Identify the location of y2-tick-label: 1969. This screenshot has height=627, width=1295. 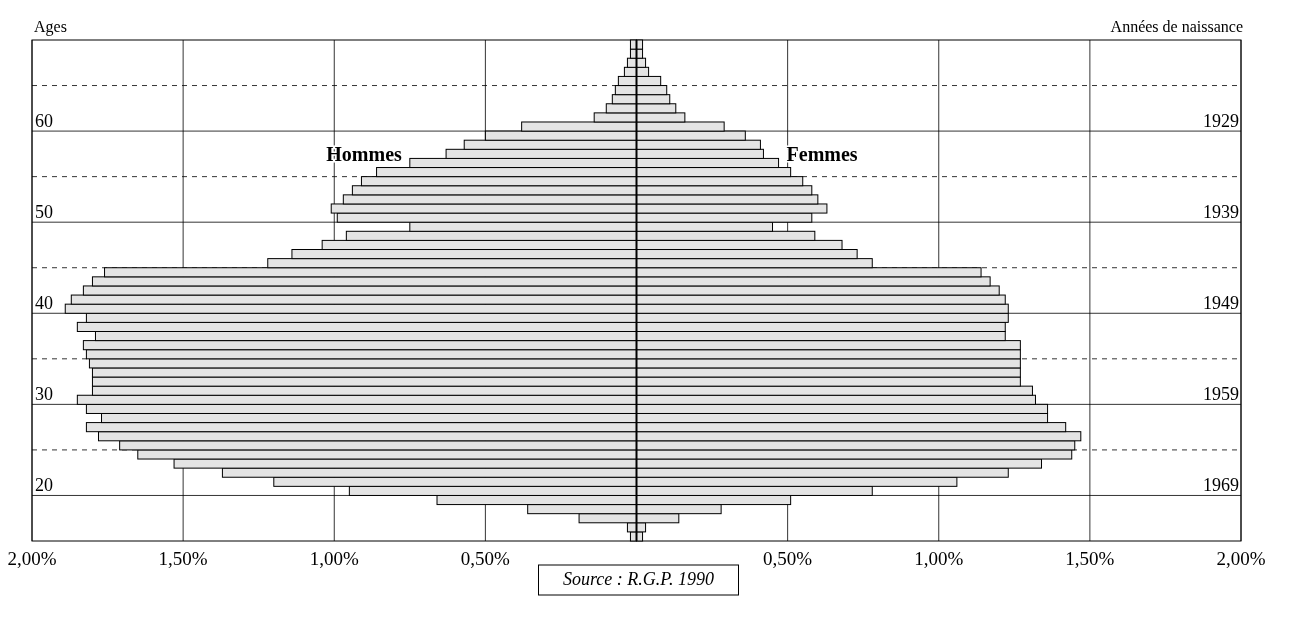
(1221, 485).